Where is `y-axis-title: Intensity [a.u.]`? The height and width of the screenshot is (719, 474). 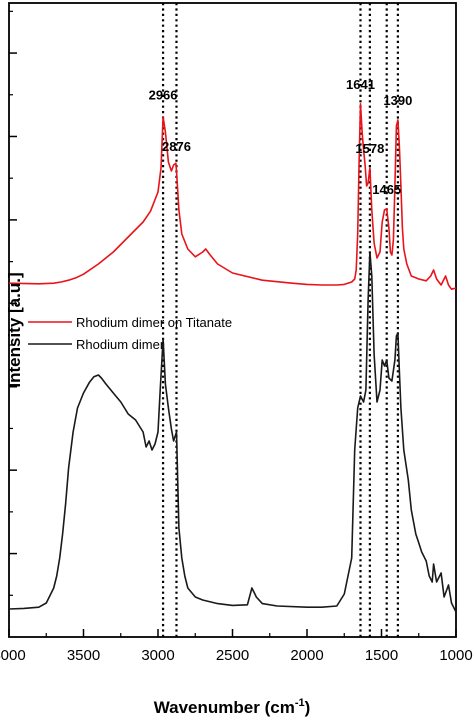
y-axis-title: Intensity [a.u.] is located at coordinates (14, 329).